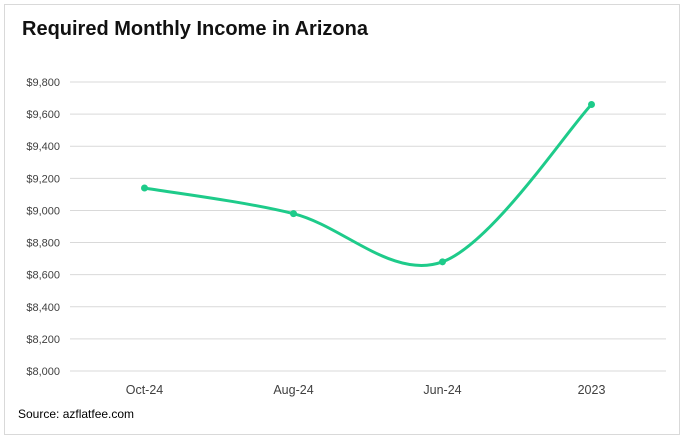 The image size is (686, 441). Describe the element at coordinates (43, 340) in the screenshot. I see `y-tick-label: $8,200` at that location.